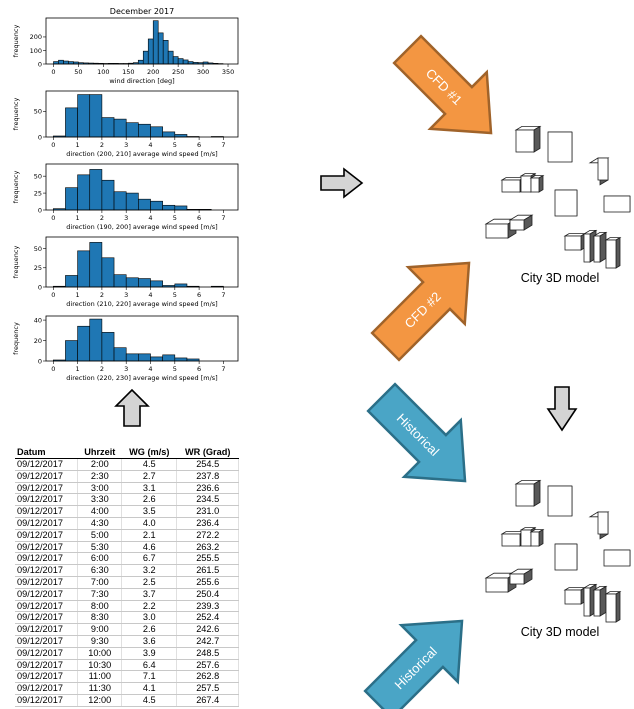  I want to click on cell-wr: 272.2, so click(207, 535).